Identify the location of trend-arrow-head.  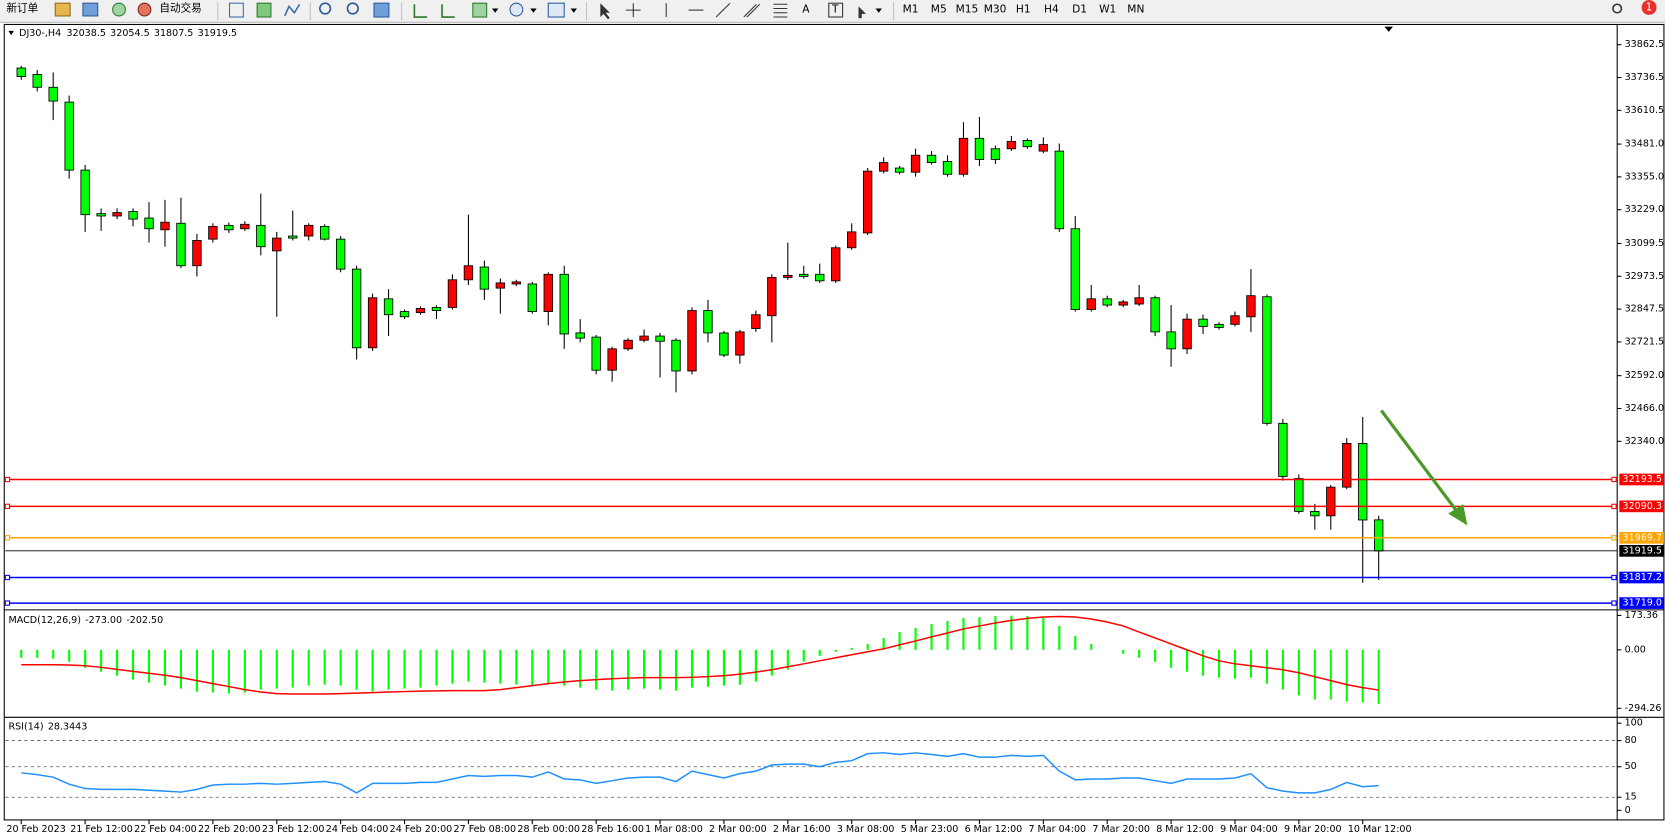
(1458, 515).